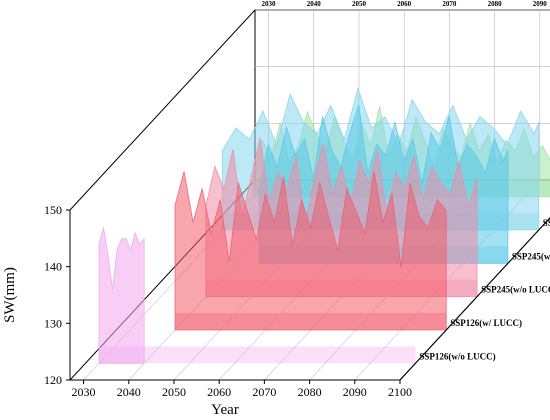 This screenshot has height=420, width=550. What do you see at coordinates (269, 4) in the screenshot?
I see `back-x-tick-label: 2030` at bounding box center [269, 4].